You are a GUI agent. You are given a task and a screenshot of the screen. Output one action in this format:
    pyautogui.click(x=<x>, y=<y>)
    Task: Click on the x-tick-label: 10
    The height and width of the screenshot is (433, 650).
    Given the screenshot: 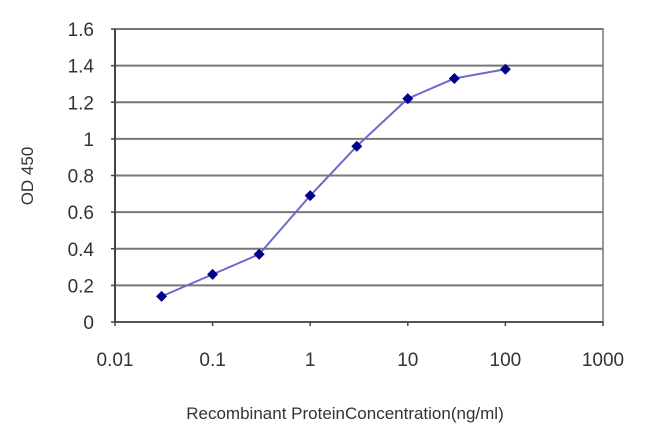 What is the action you would take?
    pyautogui.click(x=407, y=360)
    